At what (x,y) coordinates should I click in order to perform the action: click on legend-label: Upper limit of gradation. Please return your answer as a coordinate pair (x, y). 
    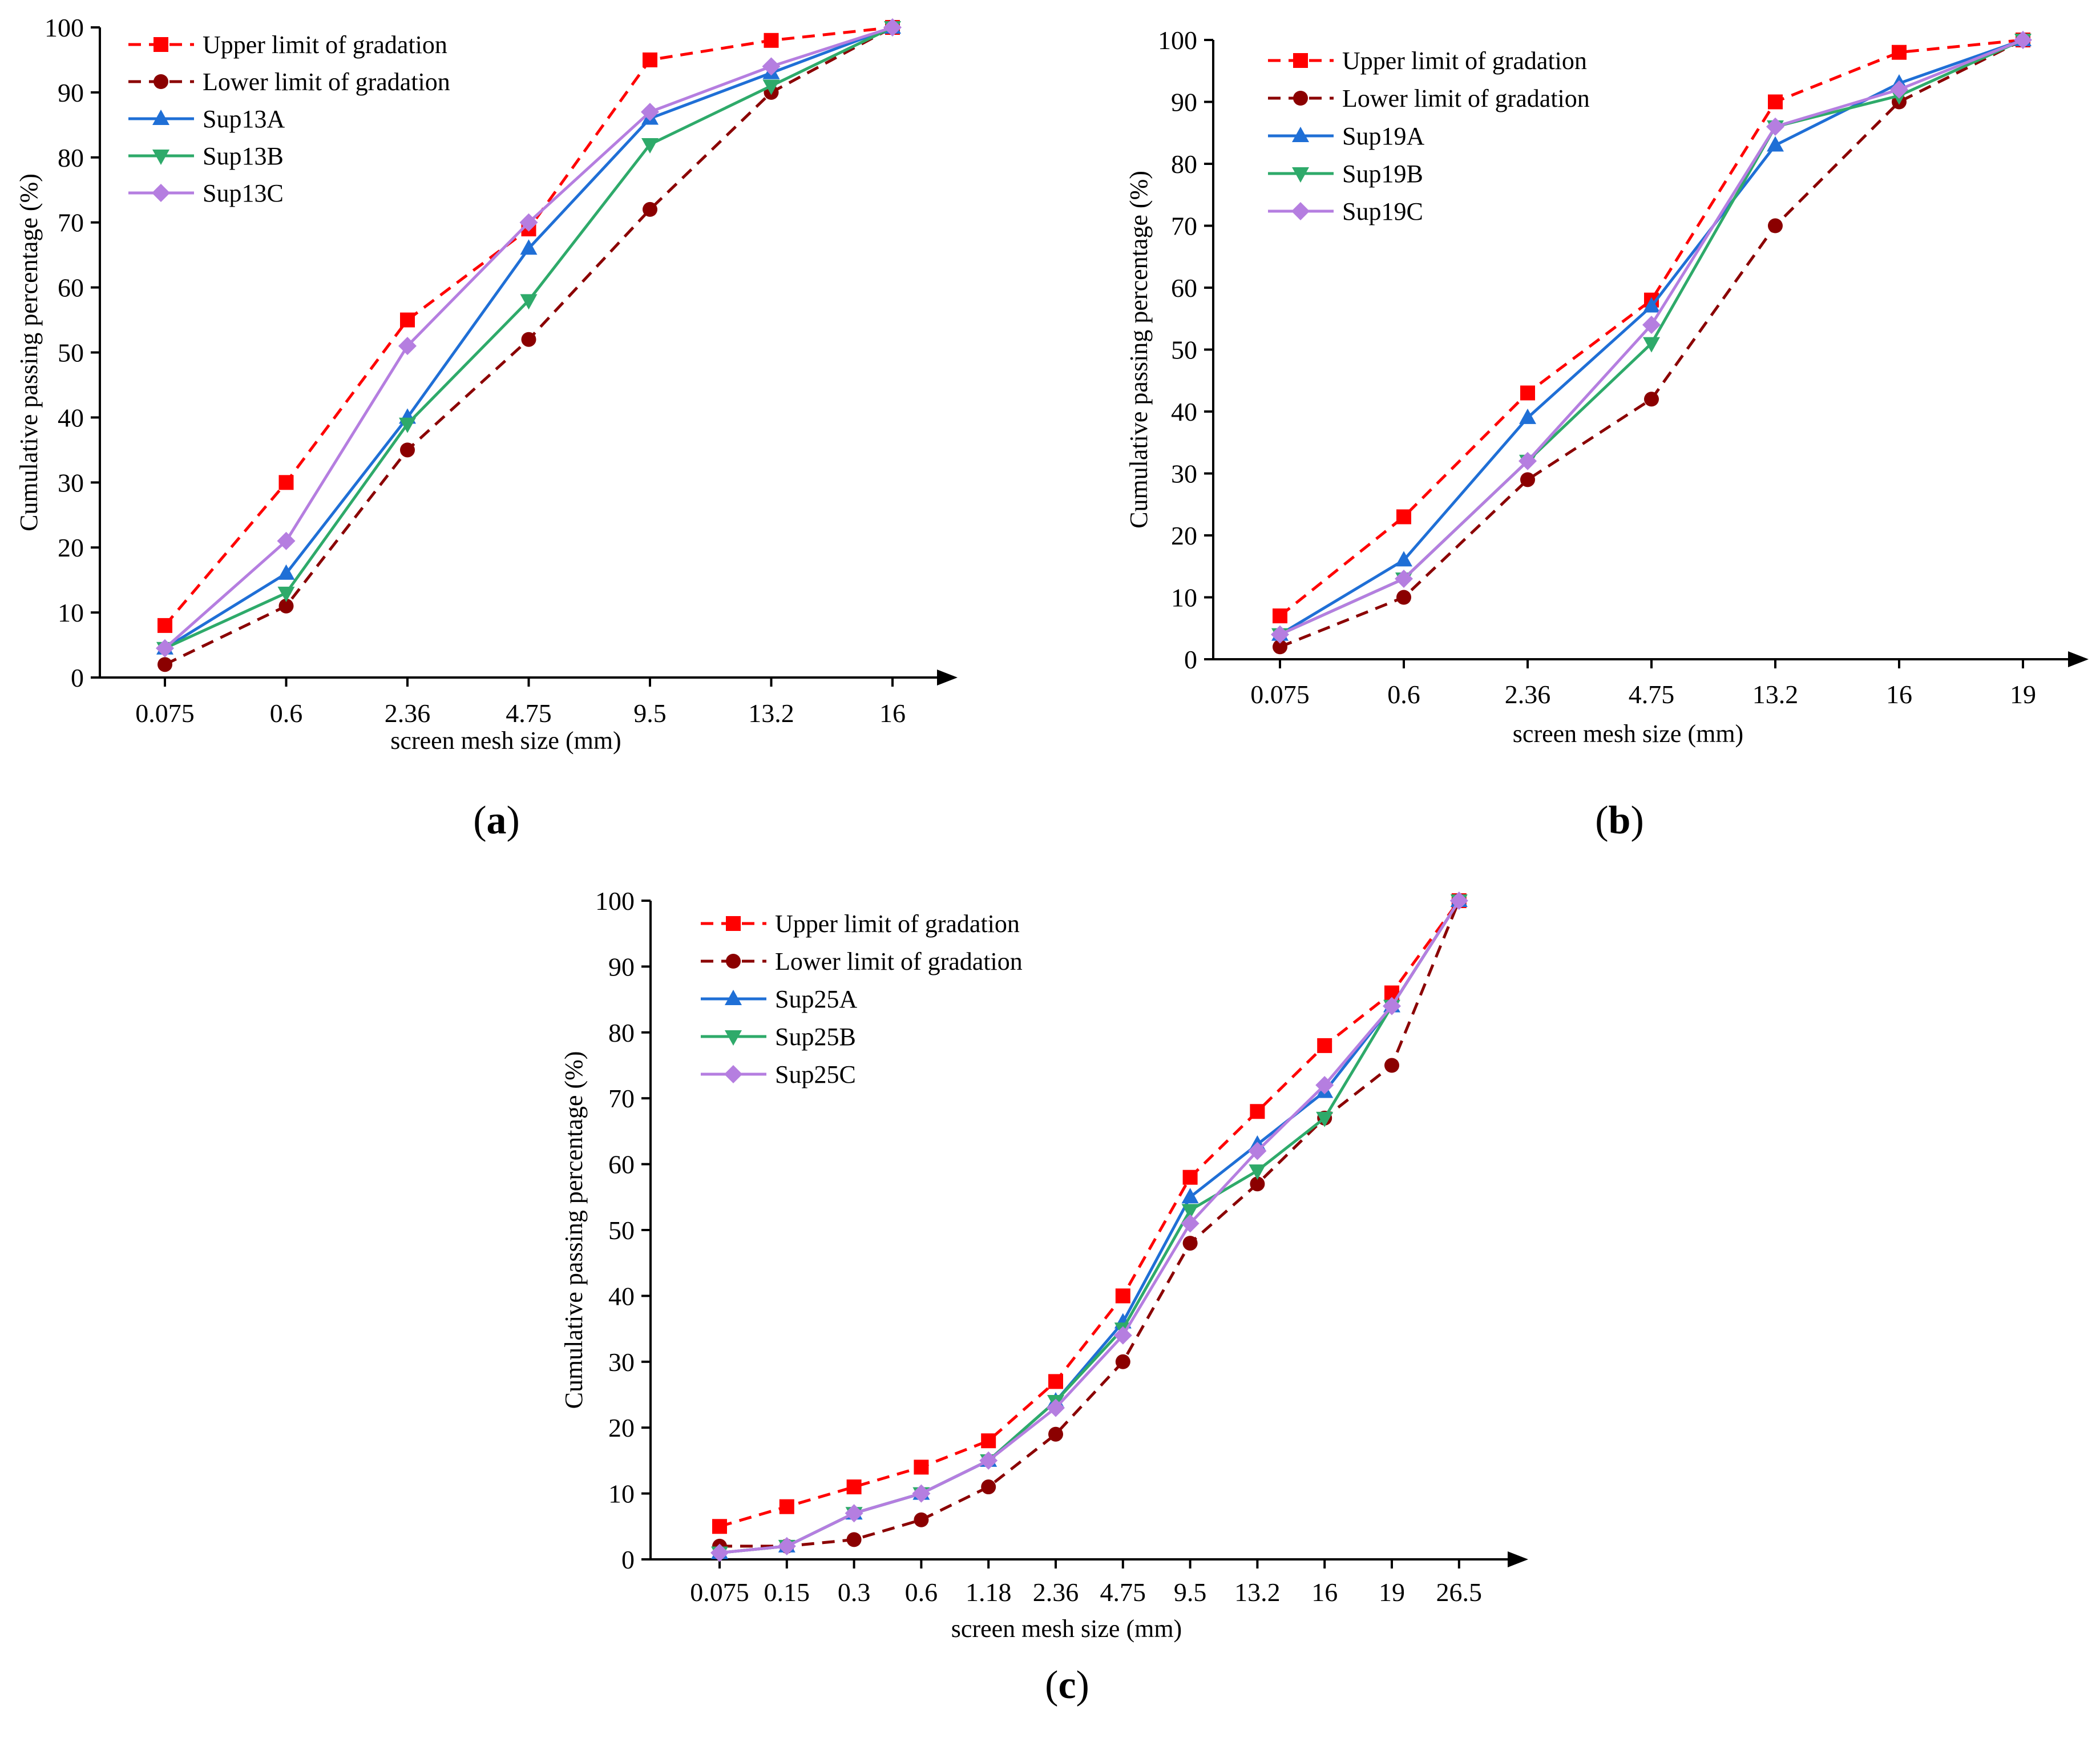
    Looking at the image, I should click on (897, 924).